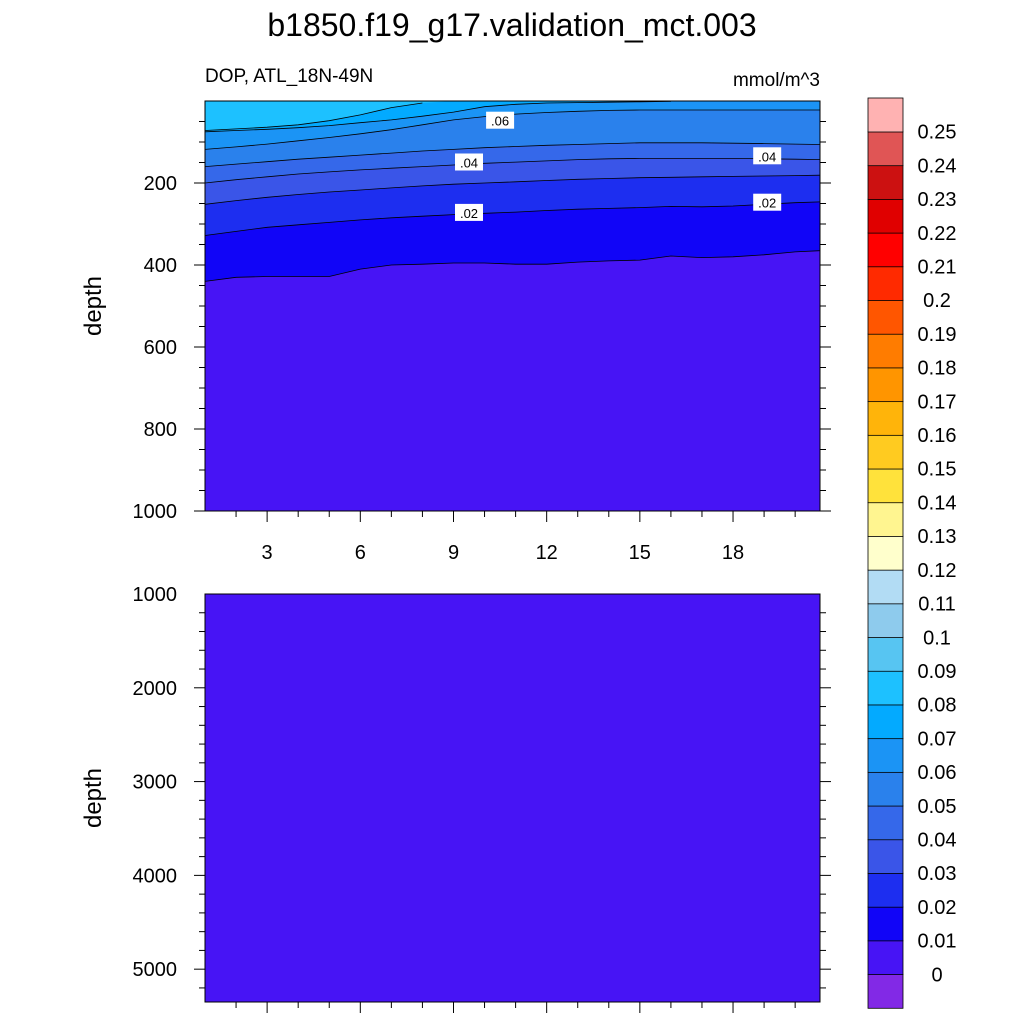 Image resolution: width=1024 pixels, height=1024 pixels. Describe the element at coordinates (160, 348) in the screenshot. I see `upper-ytick-label-2: 600` at that location.